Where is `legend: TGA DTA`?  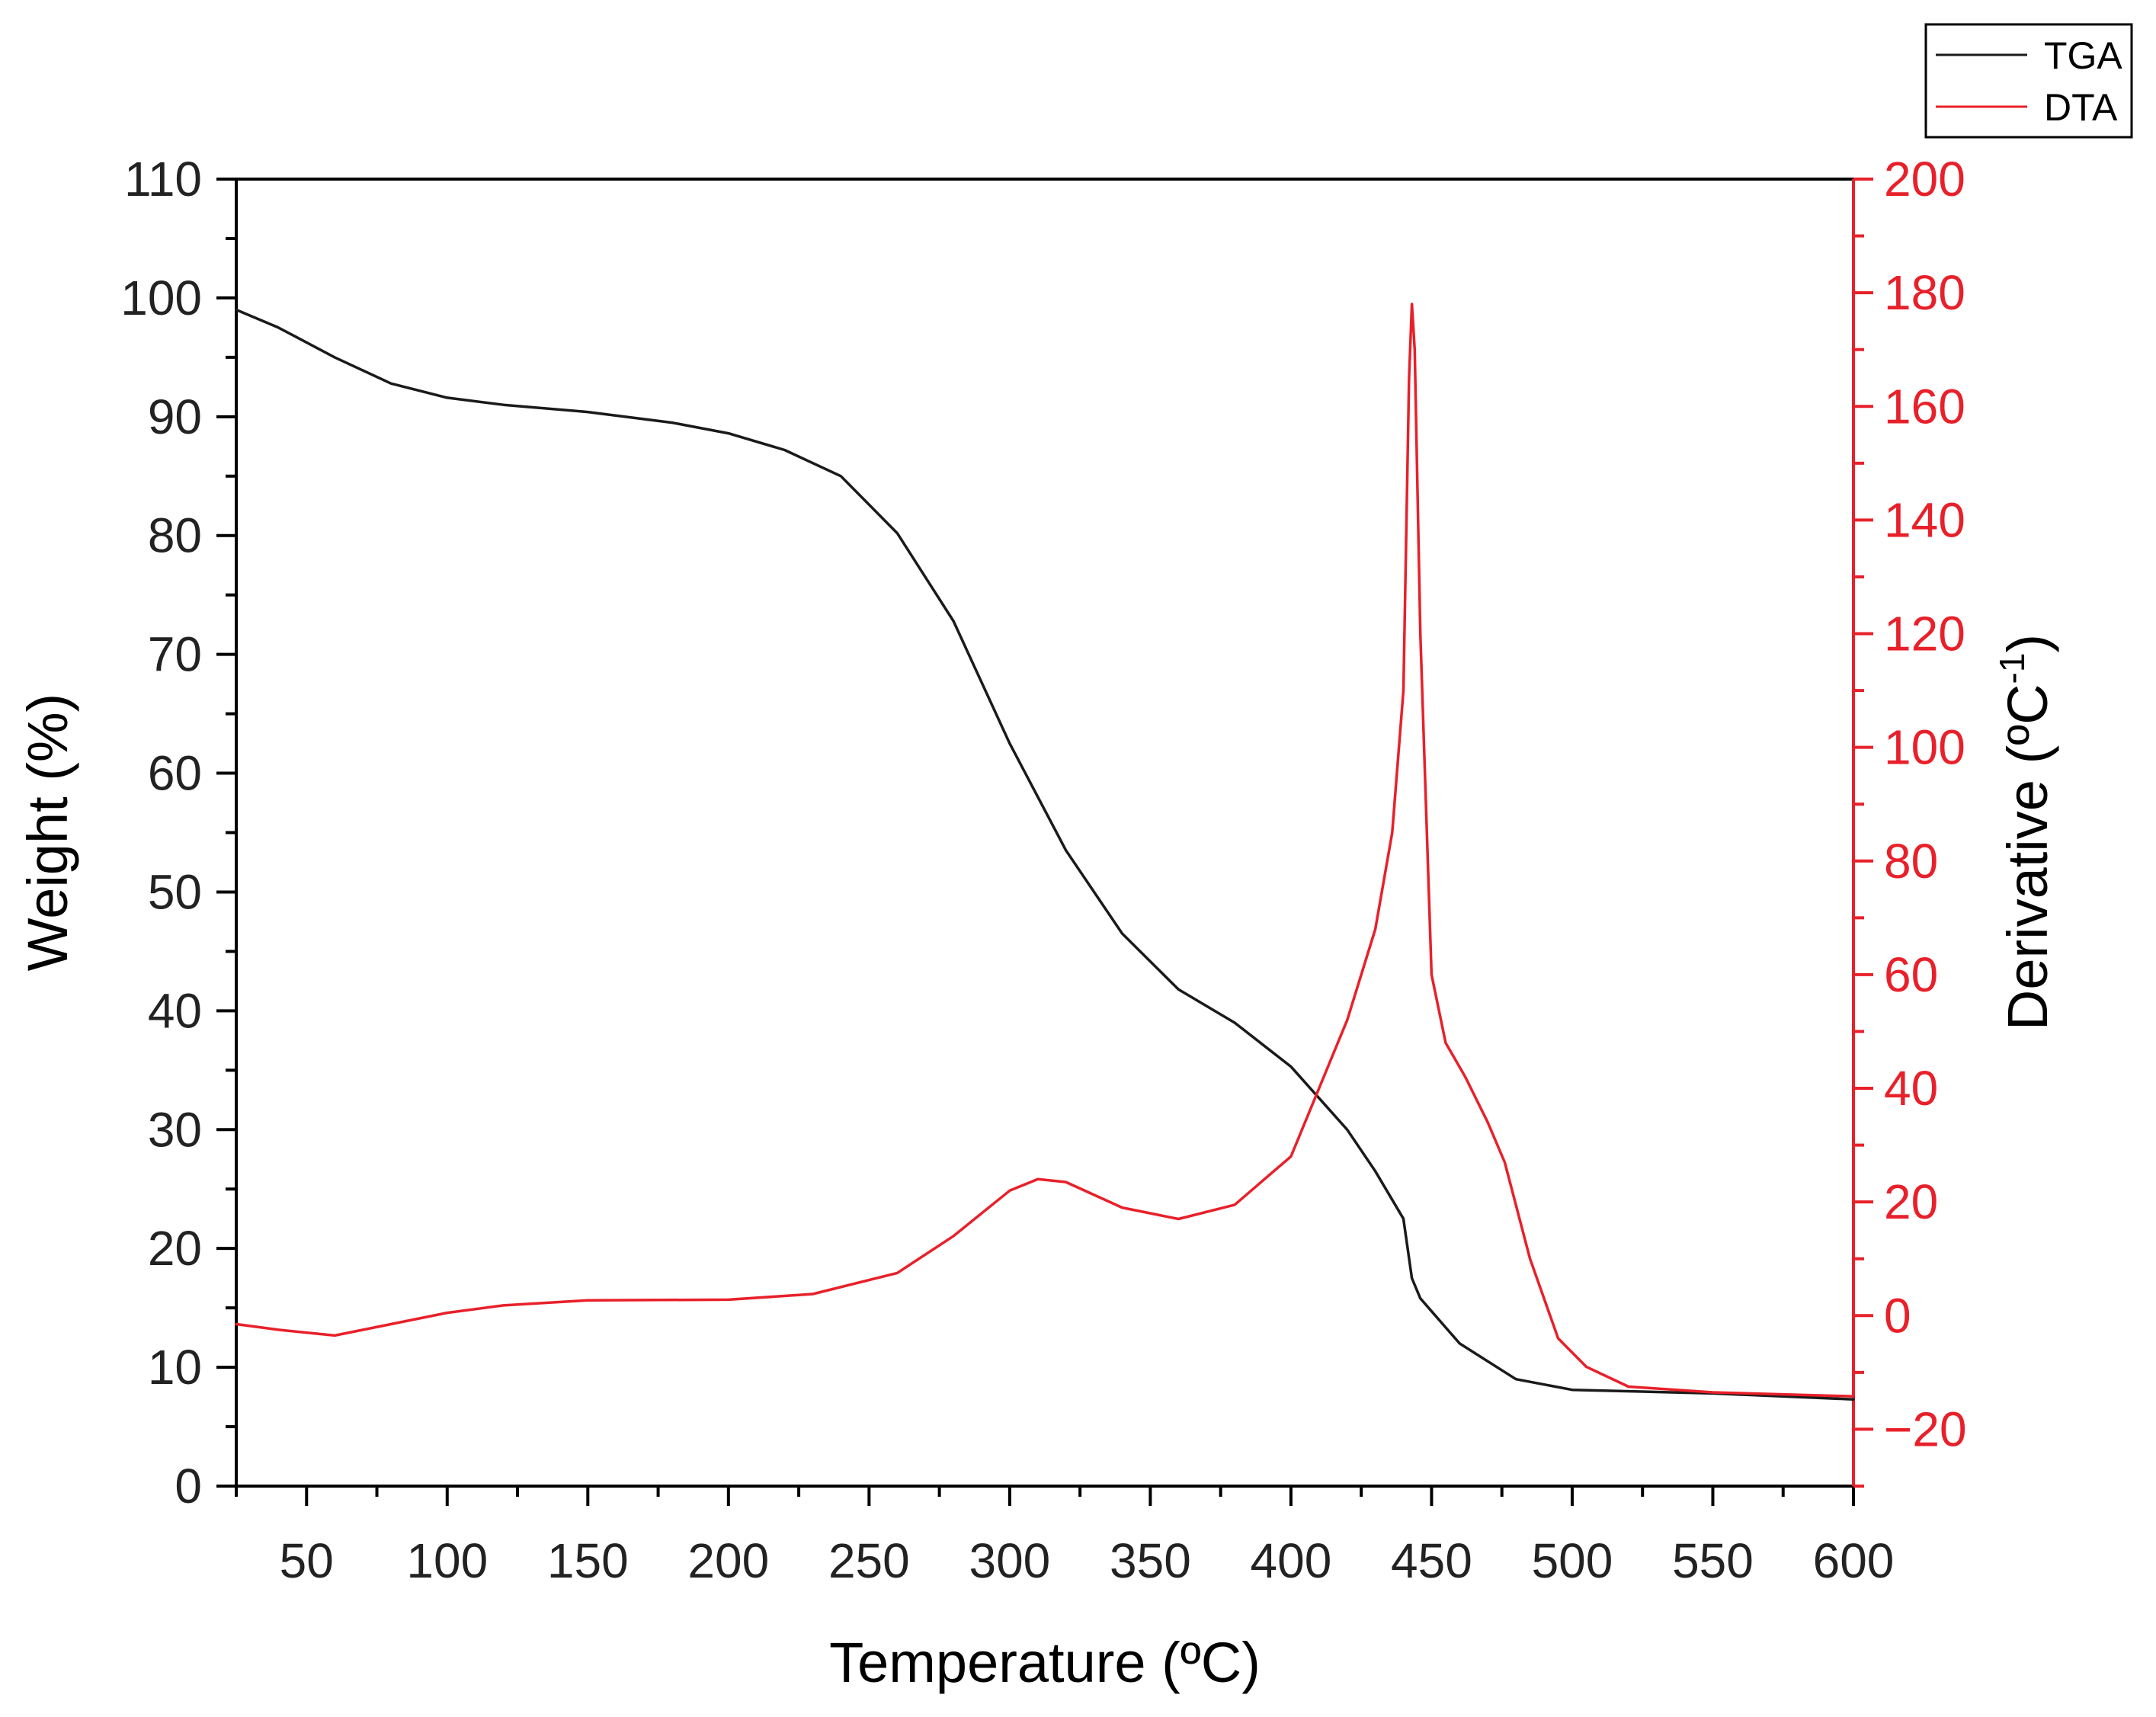
legend: TGA DTA is located at coordinates (2028, 81).